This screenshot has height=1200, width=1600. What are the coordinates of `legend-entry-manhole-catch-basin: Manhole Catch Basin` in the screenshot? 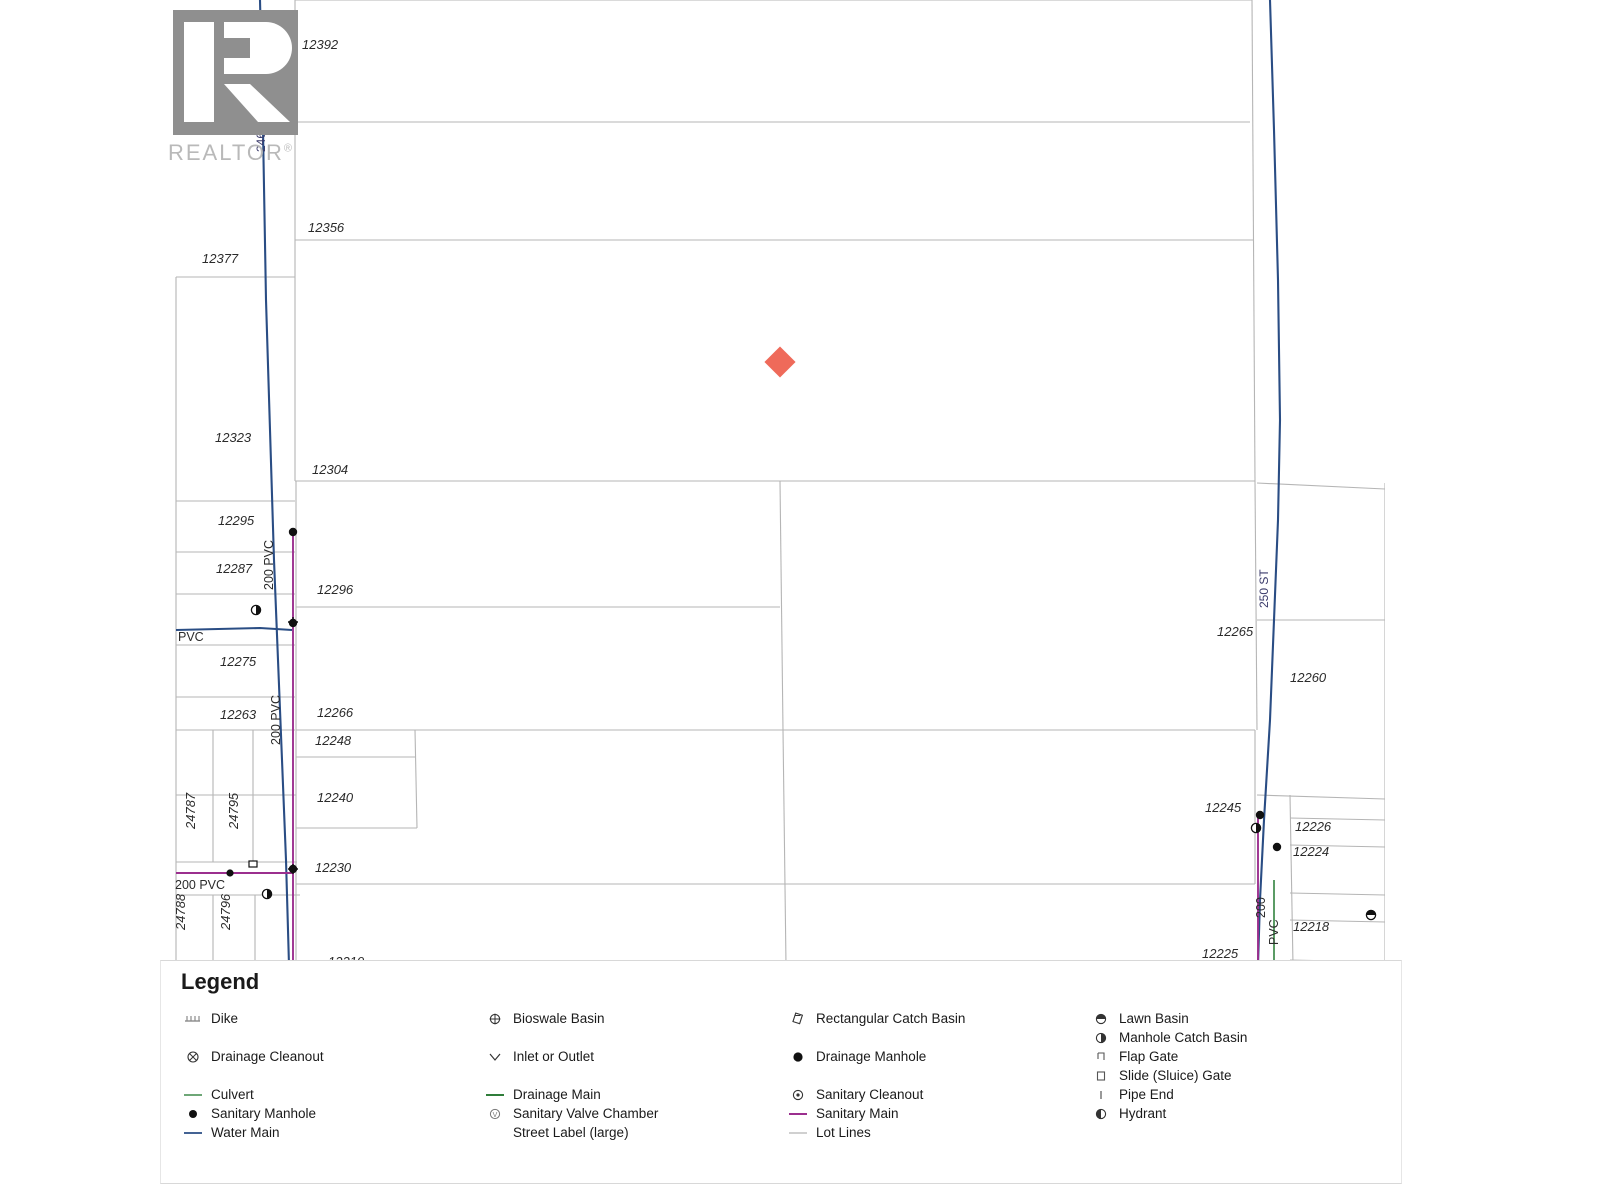 It's located at (1168, 1037).